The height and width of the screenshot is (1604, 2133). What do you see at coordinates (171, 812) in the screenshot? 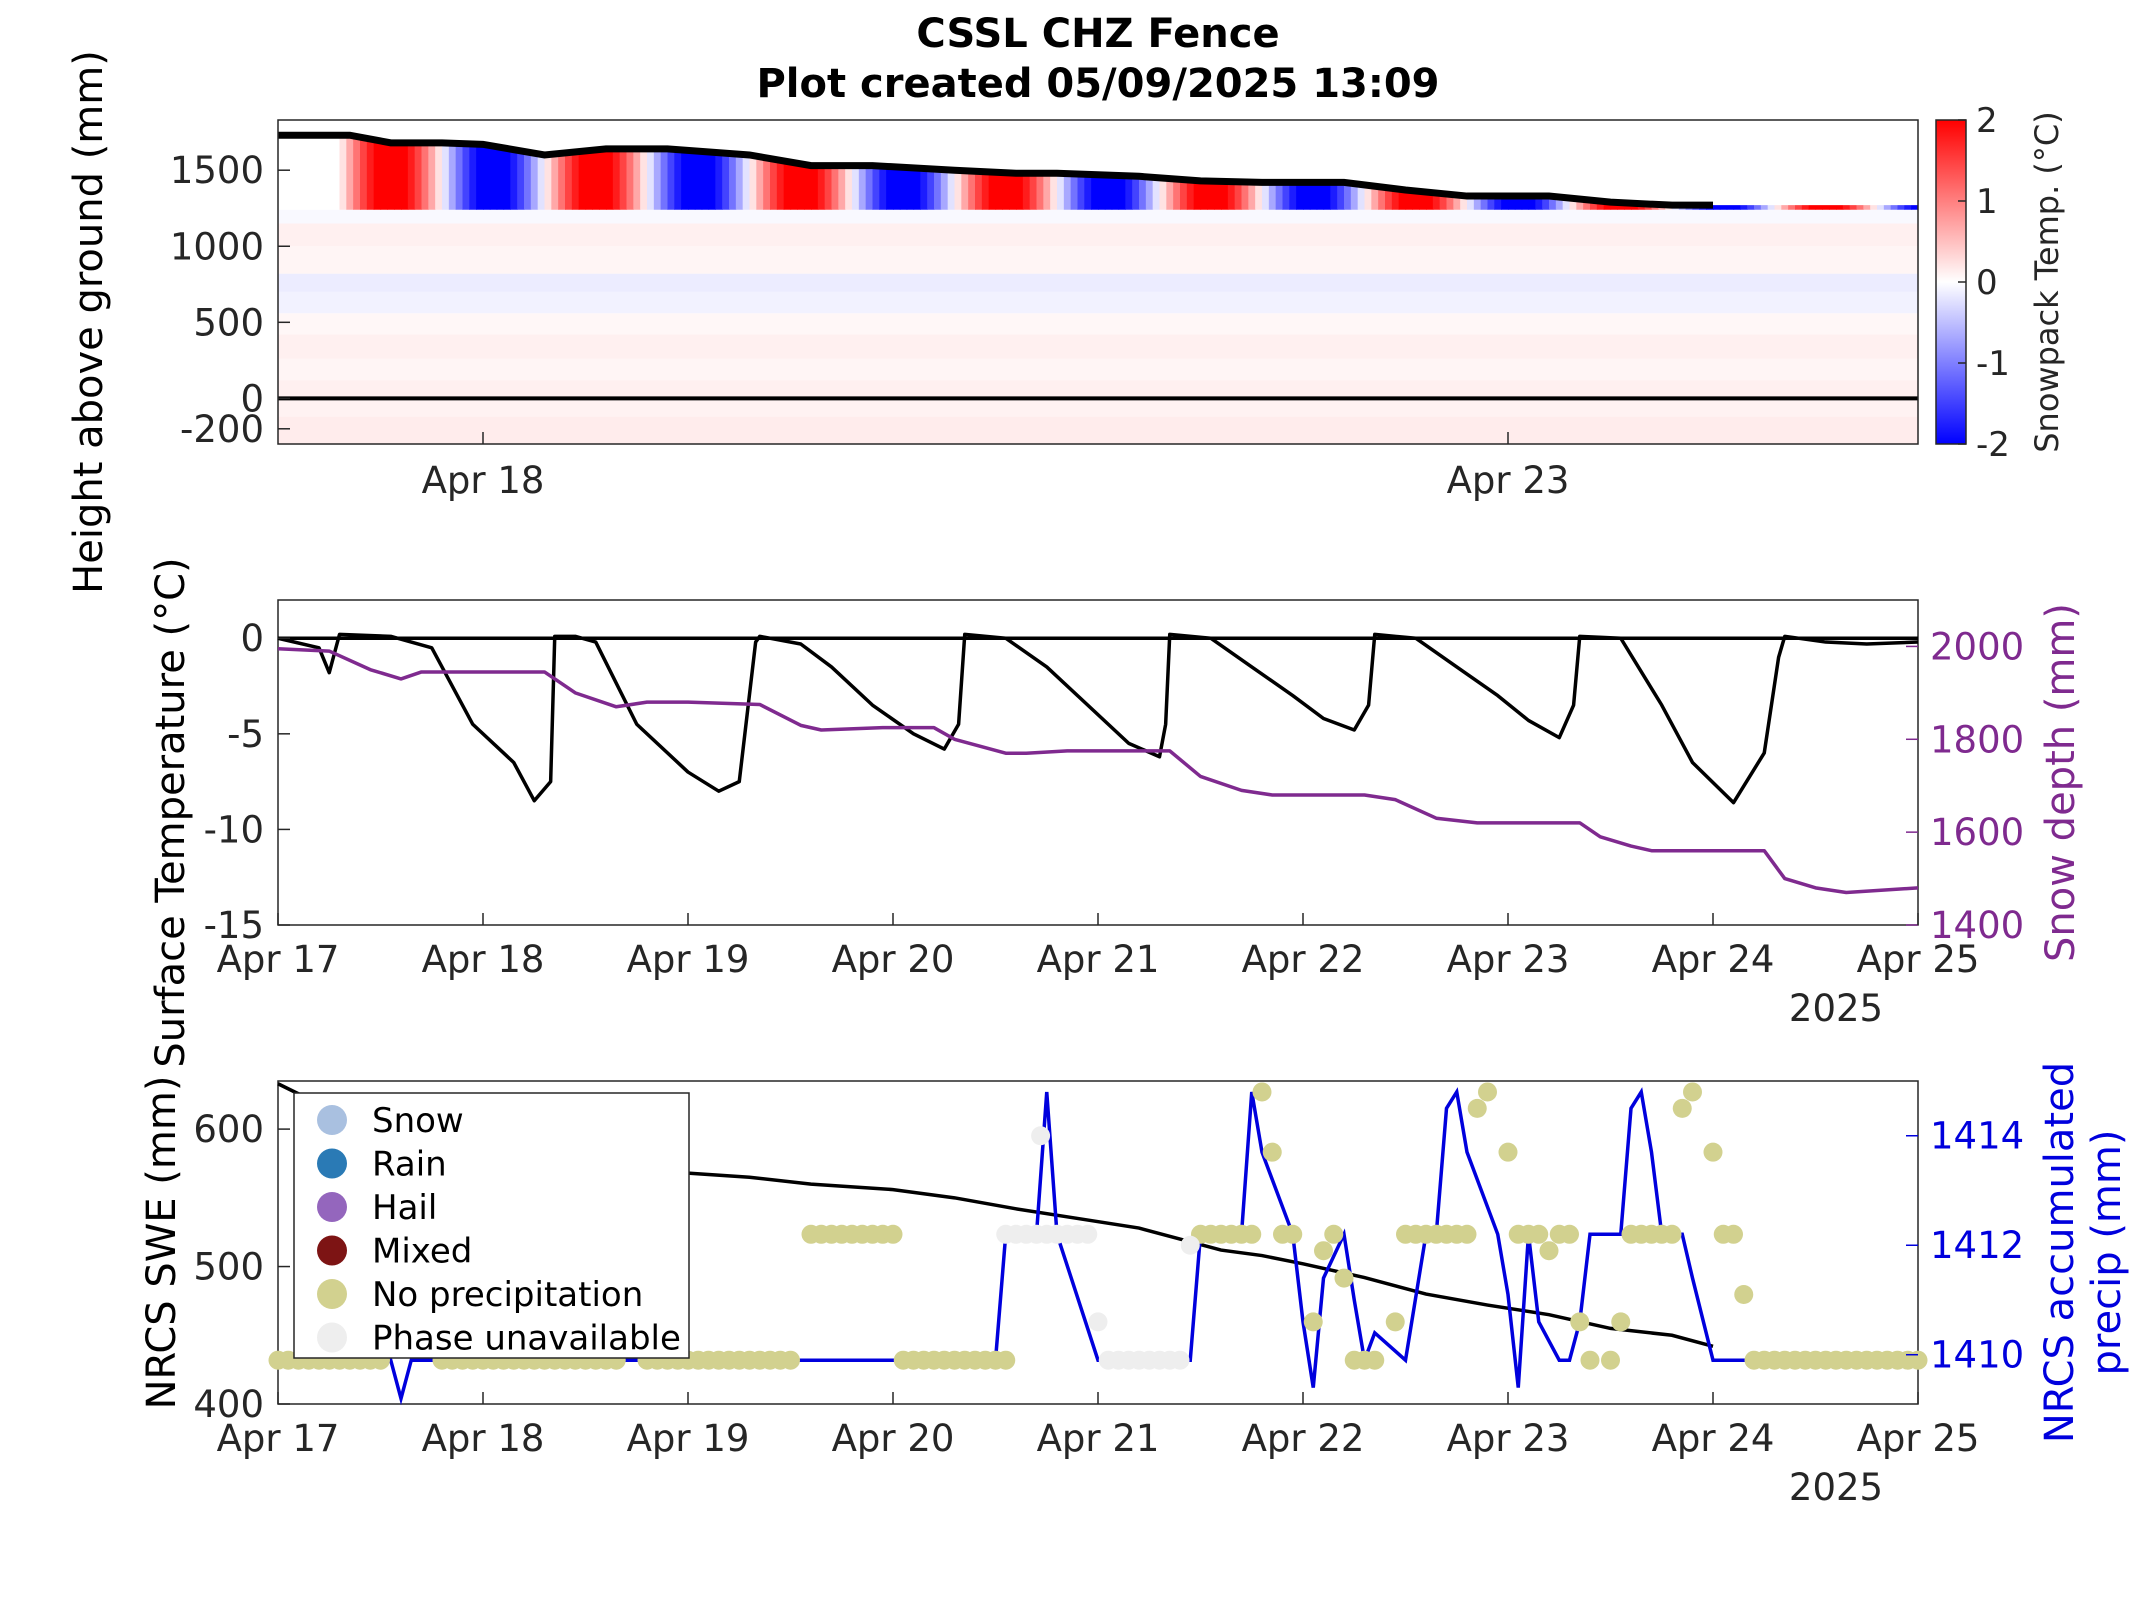
I see `y-axis-label: Surface Temperature (°C)` at bounding box center [171, 812].